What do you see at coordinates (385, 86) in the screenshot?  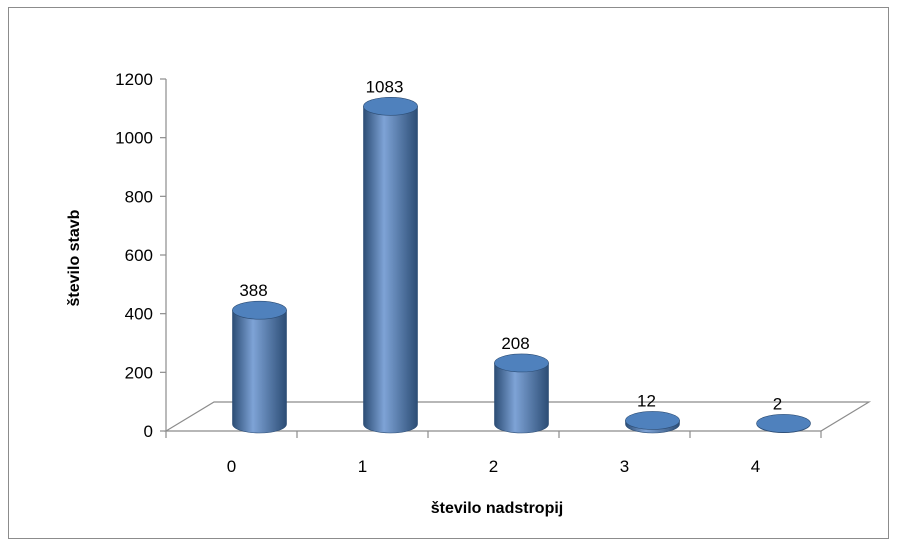 I see `data-label: 1083` at bounding box center [385, 86].